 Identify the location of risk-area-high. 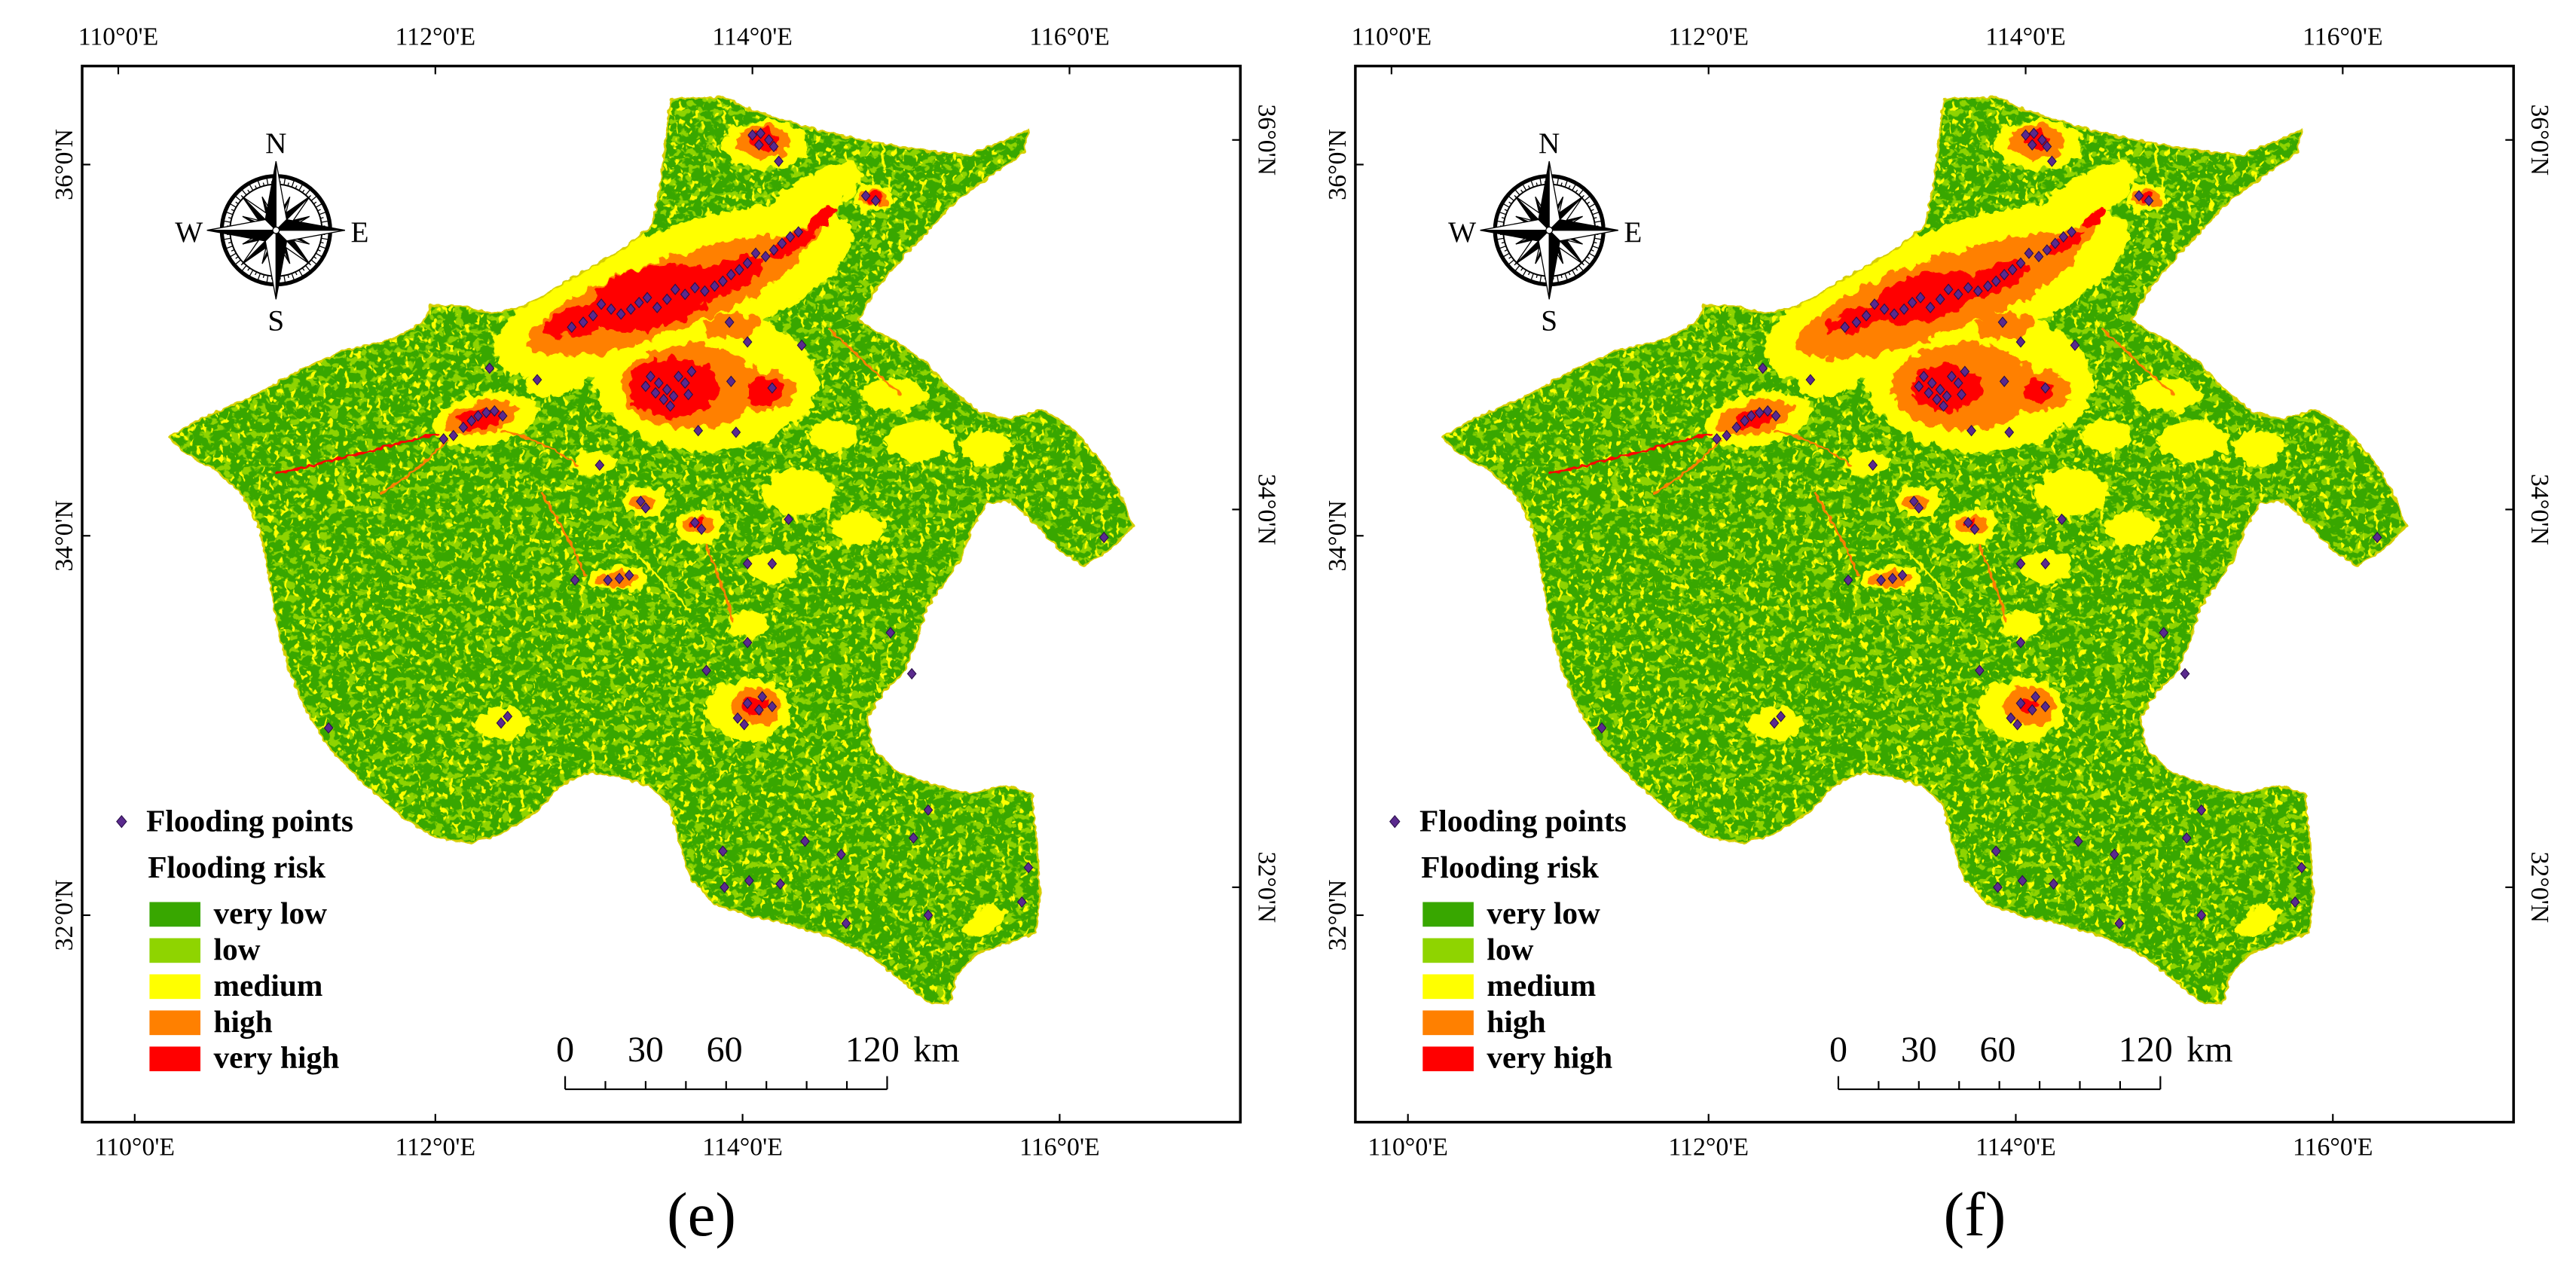
(2006, 326).